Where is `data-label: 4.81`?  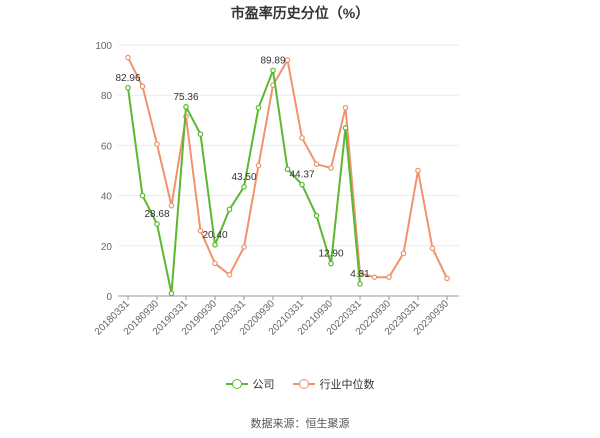
data-label: 4.81 is located at coordinates (360, 274).